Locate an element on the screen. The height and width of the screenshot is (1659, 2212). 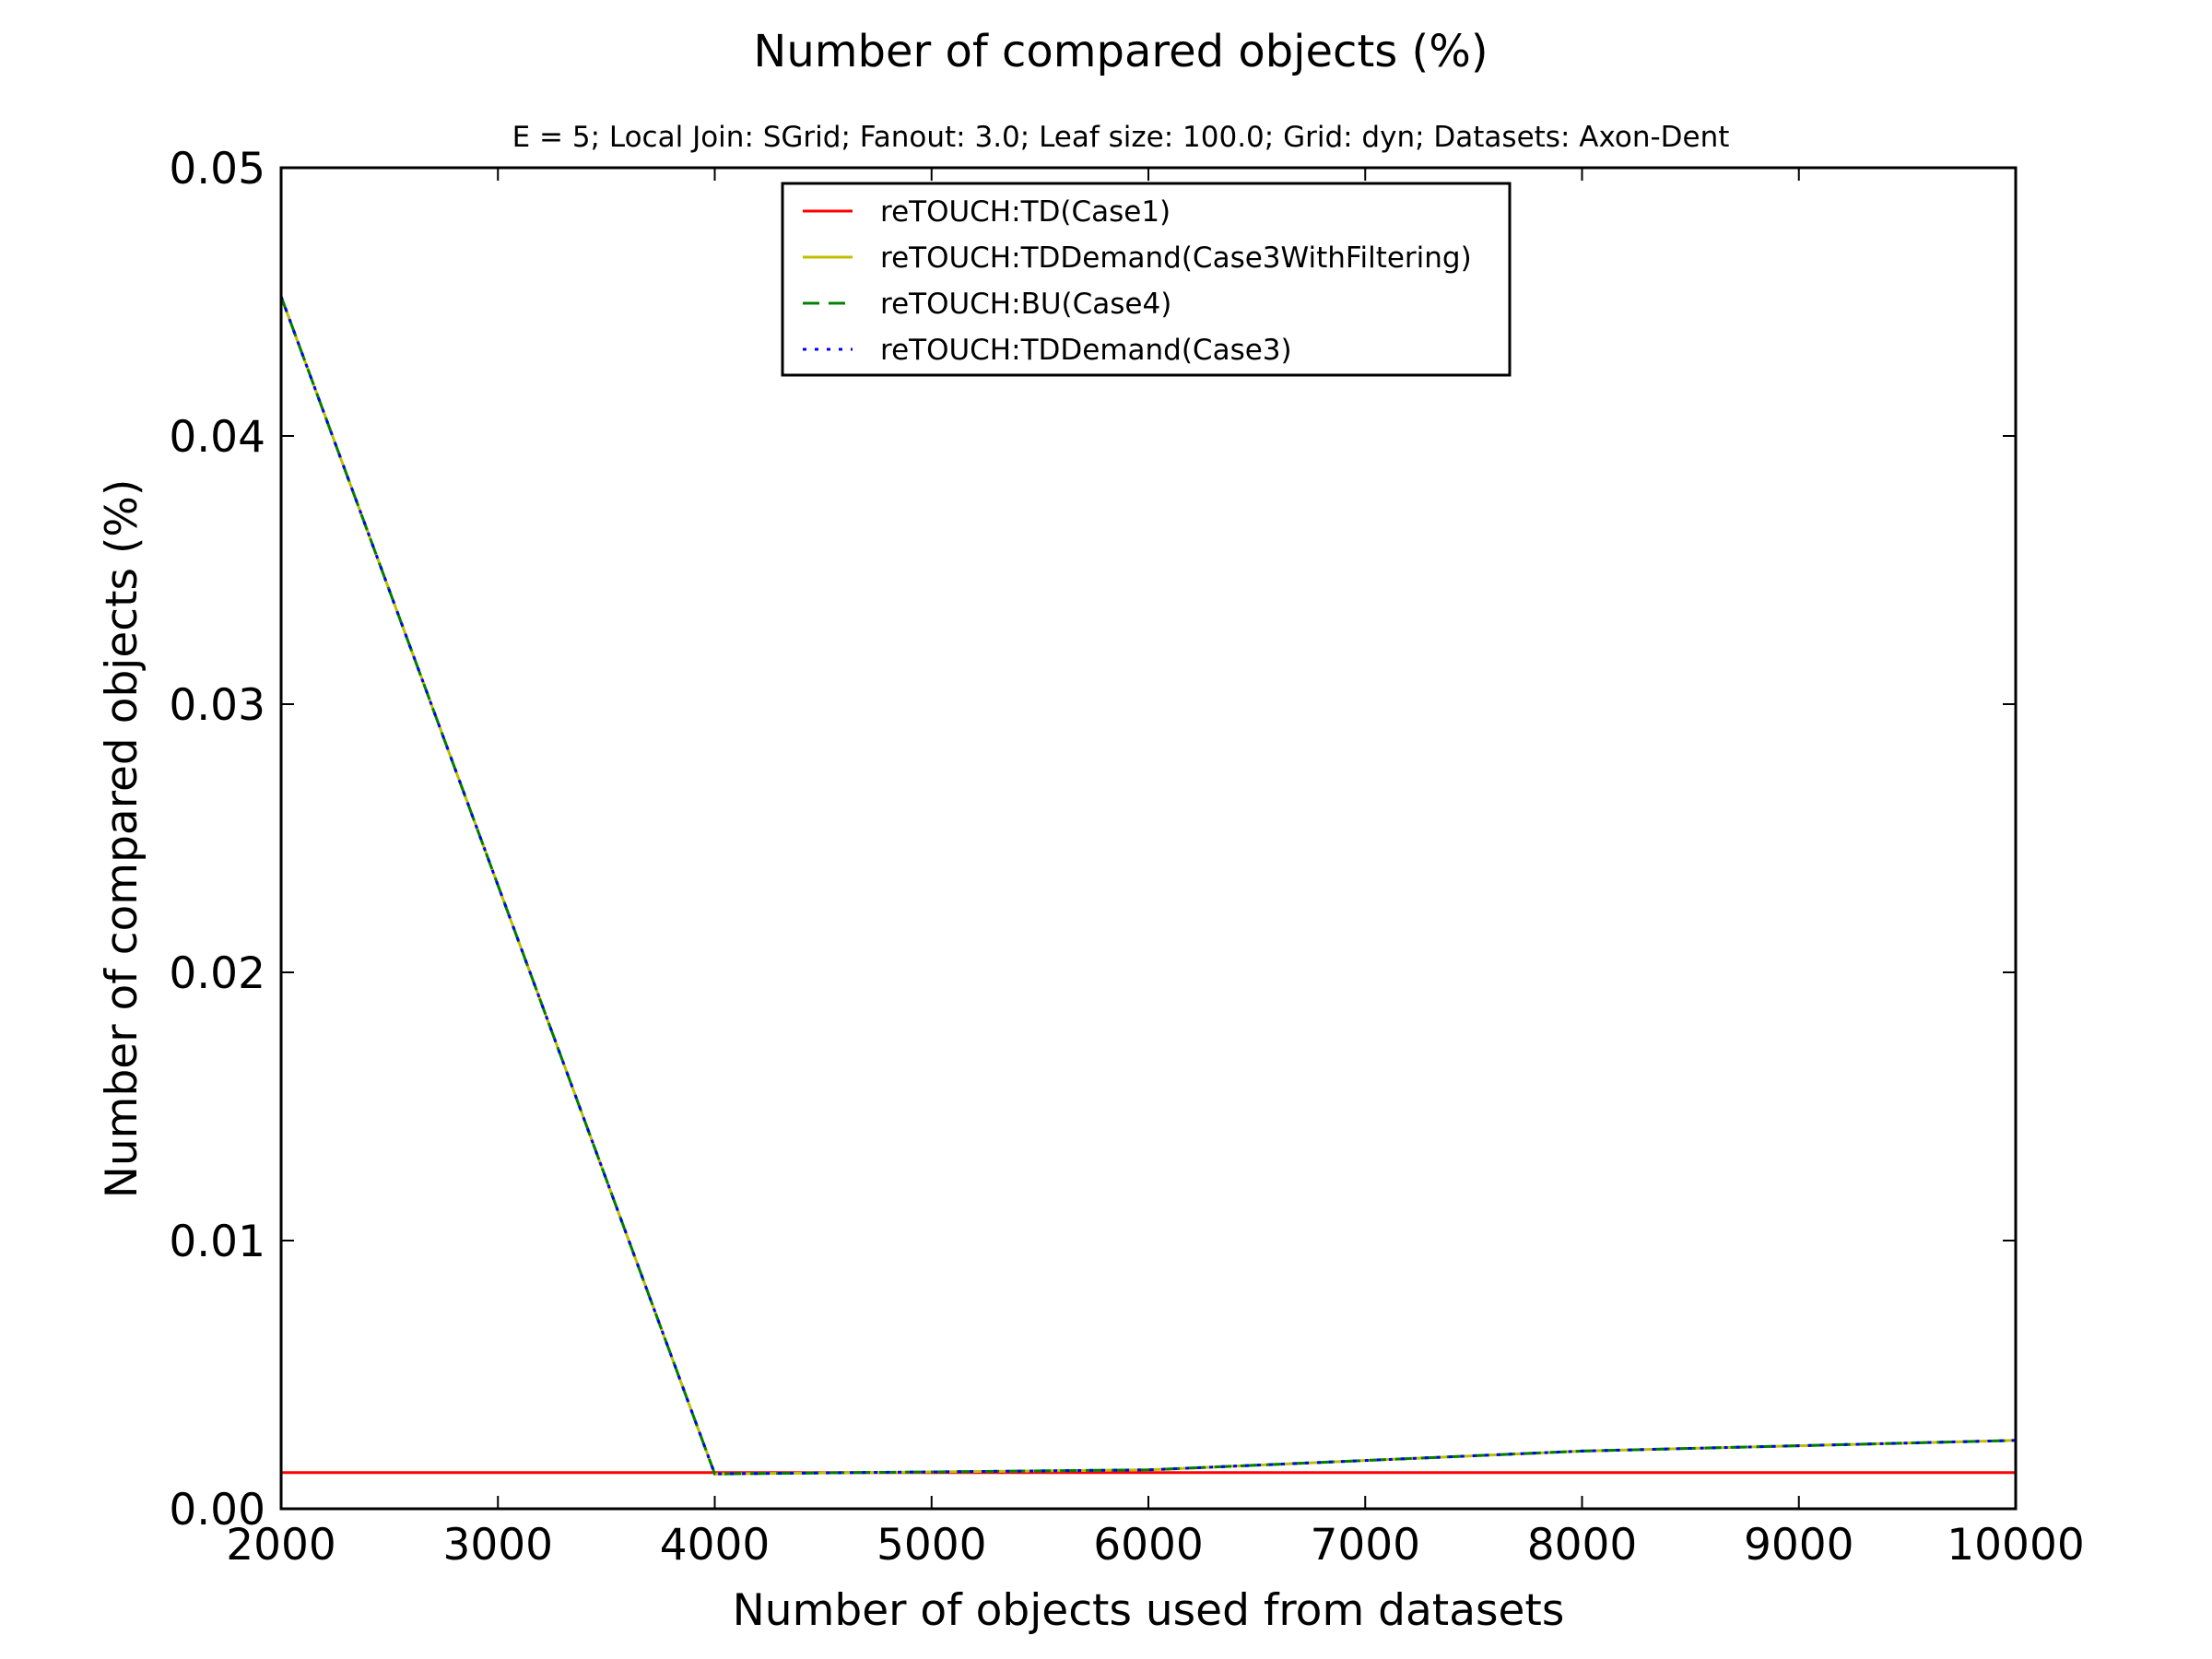
x-tick-label: 3000 is located at coordinates (497, 1545).